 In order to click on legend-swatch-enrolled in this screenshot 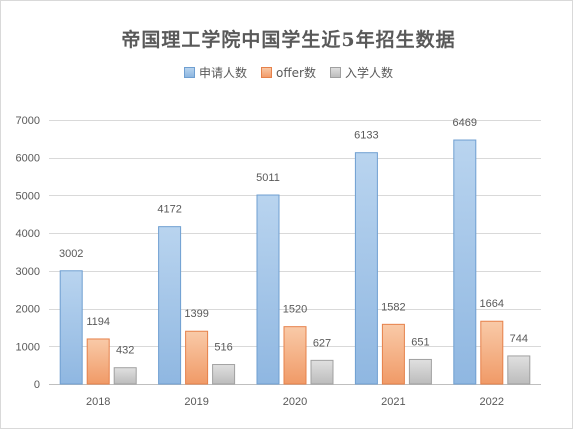, I will do `click(335, 72)`.